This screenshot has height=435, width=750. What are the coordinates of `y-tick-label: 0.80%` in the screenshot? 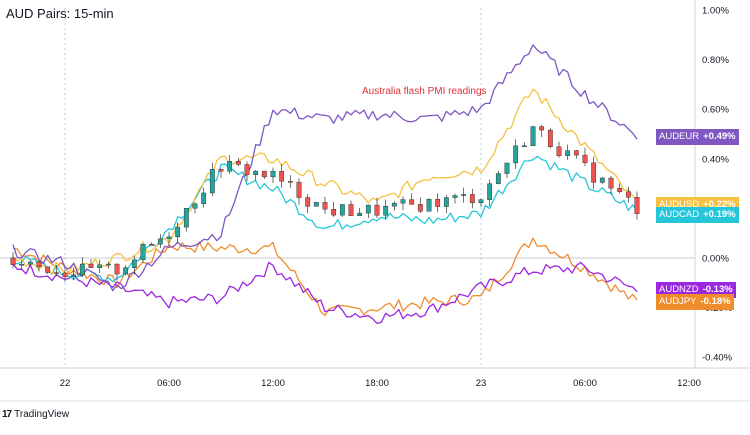 It's located at (715, 60).